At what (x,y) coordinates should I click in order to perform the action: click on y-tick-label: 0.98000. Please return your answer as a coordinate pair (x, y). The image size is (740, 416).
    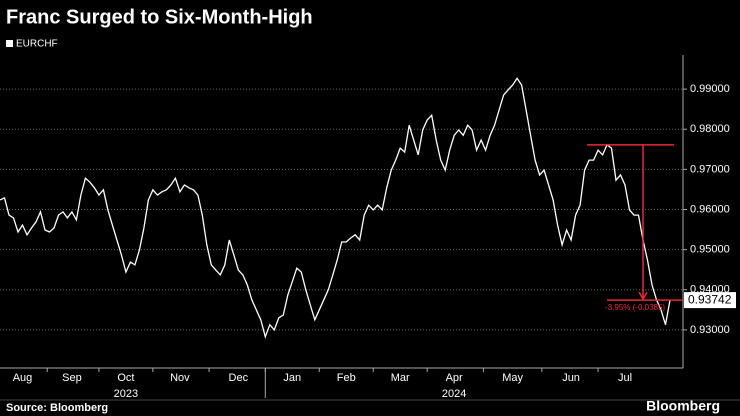
    Looking at the image, I should click on (710, 129).